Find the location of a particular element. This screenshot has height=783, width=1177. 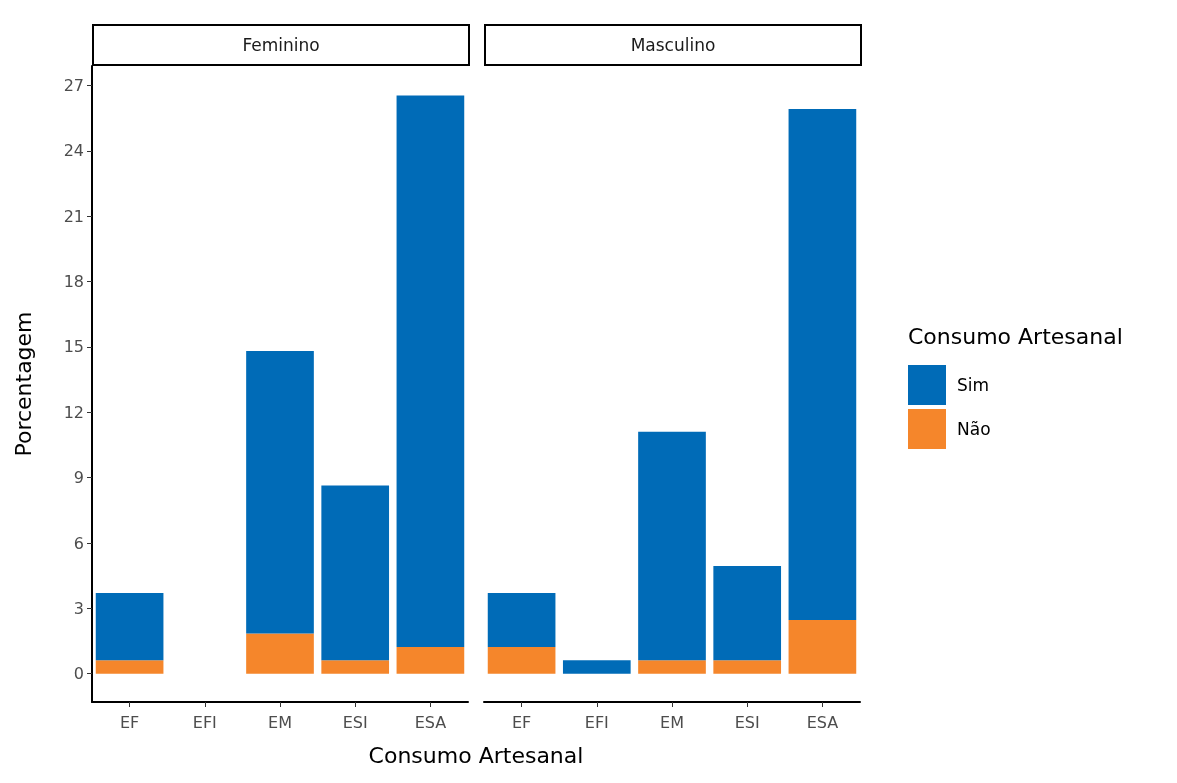

y-tick-label: 0 is located at coordinates (78, 674).